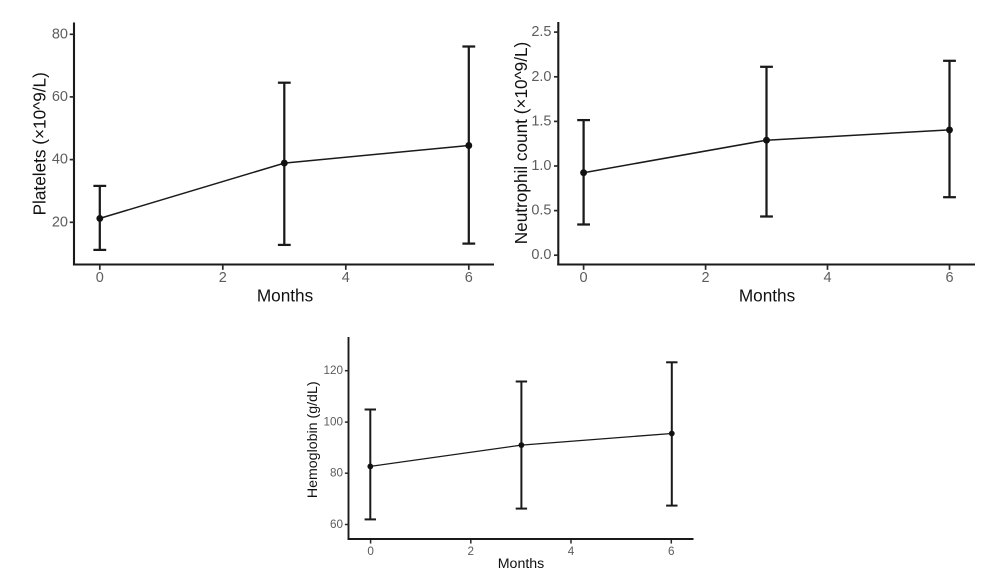 Image resolution: width=1005 pixels, height=587 pixels. I want to click on svg-text: Neutrophil count (×10^9/L), so click(521, 143).